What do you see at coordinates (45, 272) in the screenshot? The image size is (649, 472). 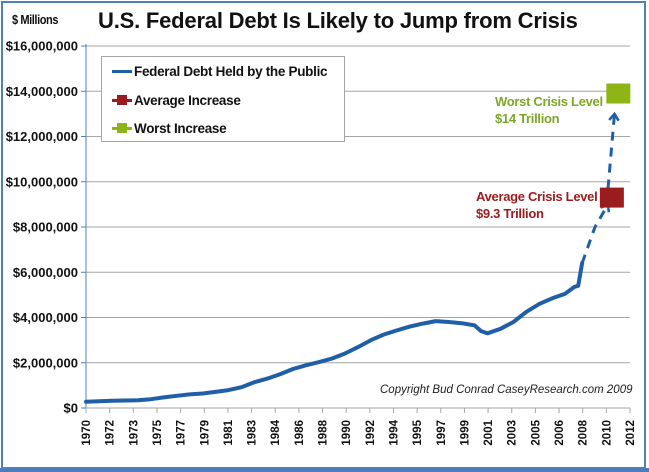 I see `y-tick-label: $6,000,000` at bounding box center [45, 272].